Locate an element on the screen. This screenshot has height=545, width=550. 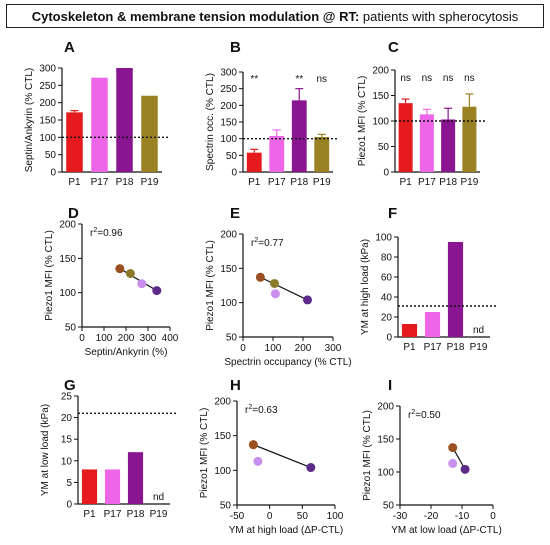
panel-h-xtick-label: -50 is located at coordinates (237, 516).